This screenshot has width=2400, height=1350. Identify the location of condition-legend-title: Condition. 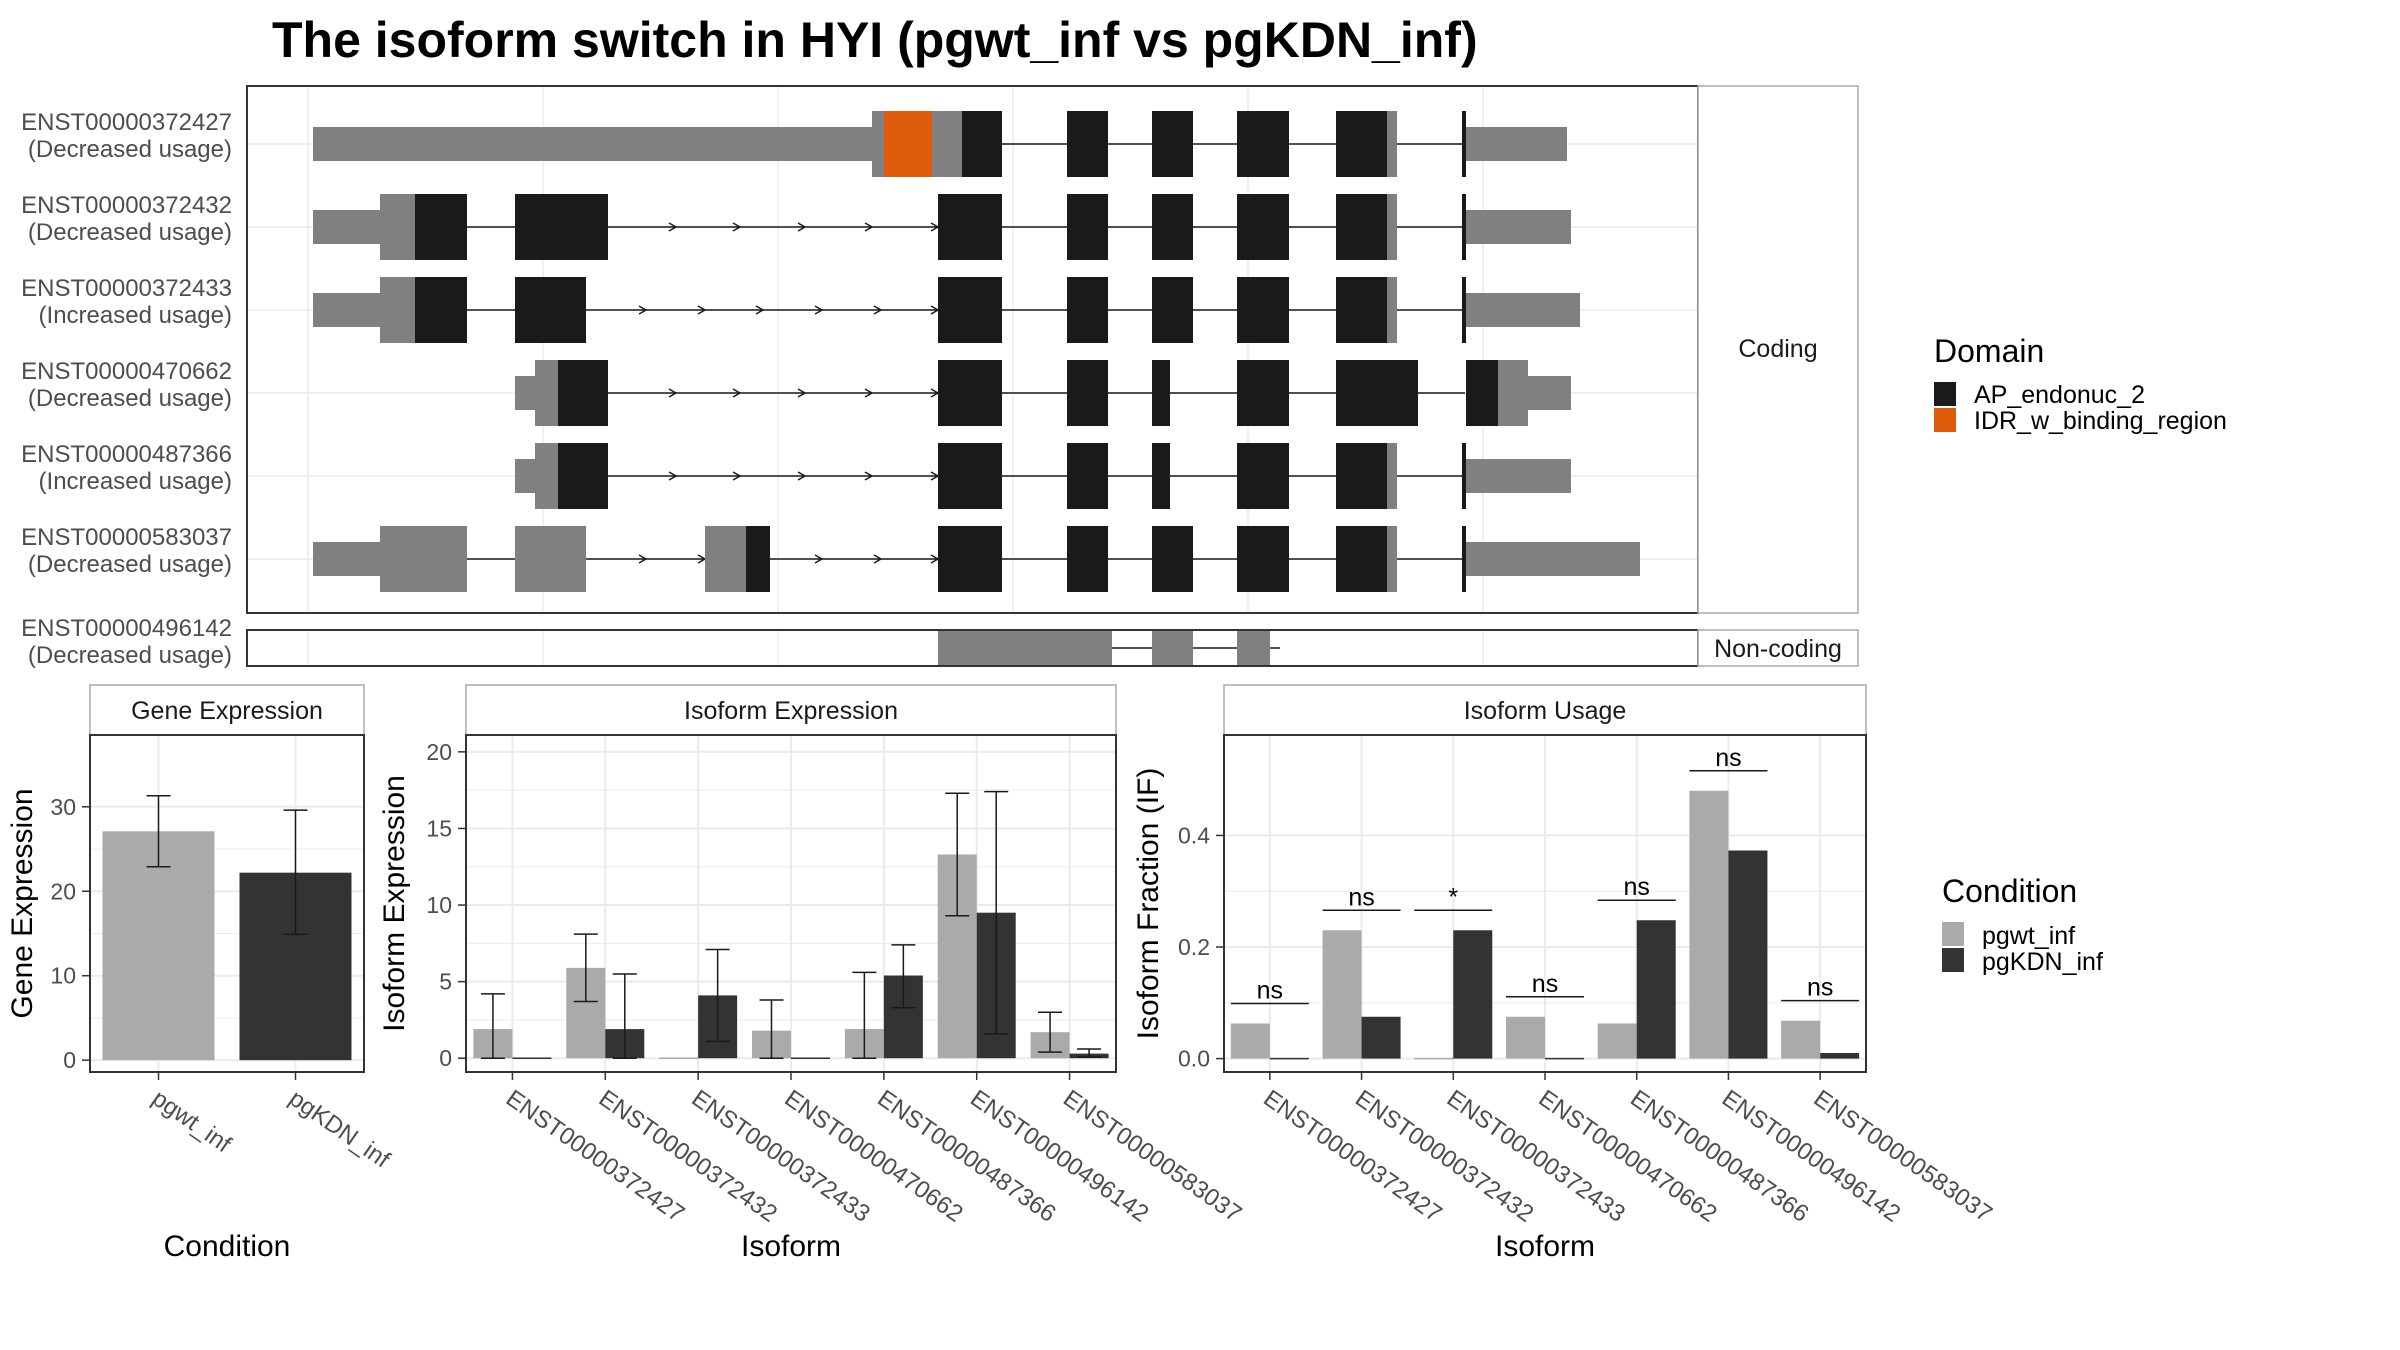
(2009, 891).